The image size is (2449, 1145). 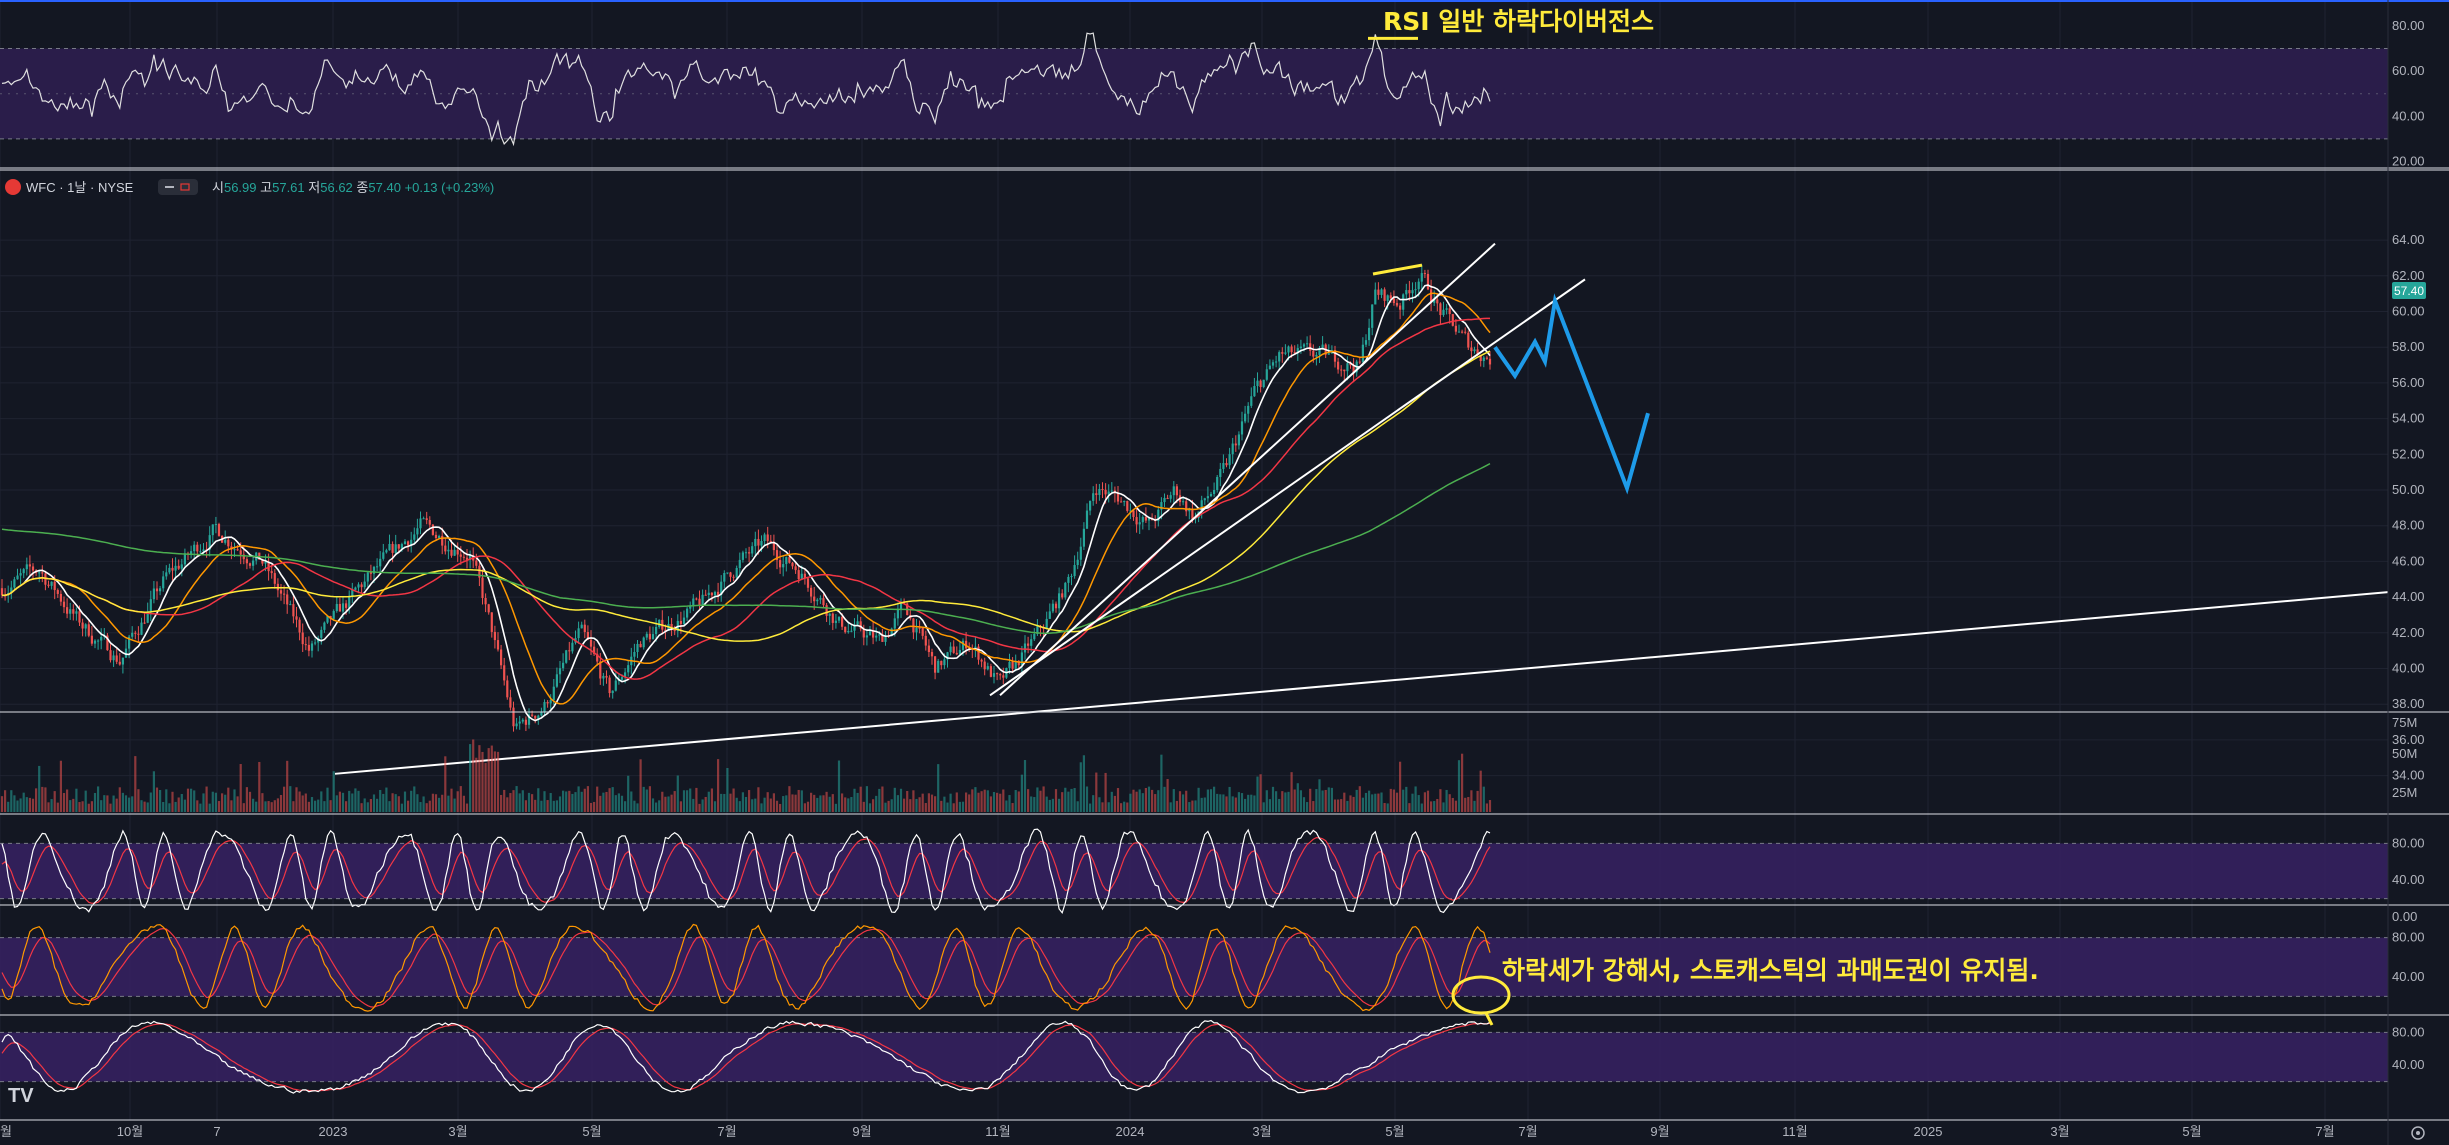 I want to click on volume-pane, so click(x=746, y=775).